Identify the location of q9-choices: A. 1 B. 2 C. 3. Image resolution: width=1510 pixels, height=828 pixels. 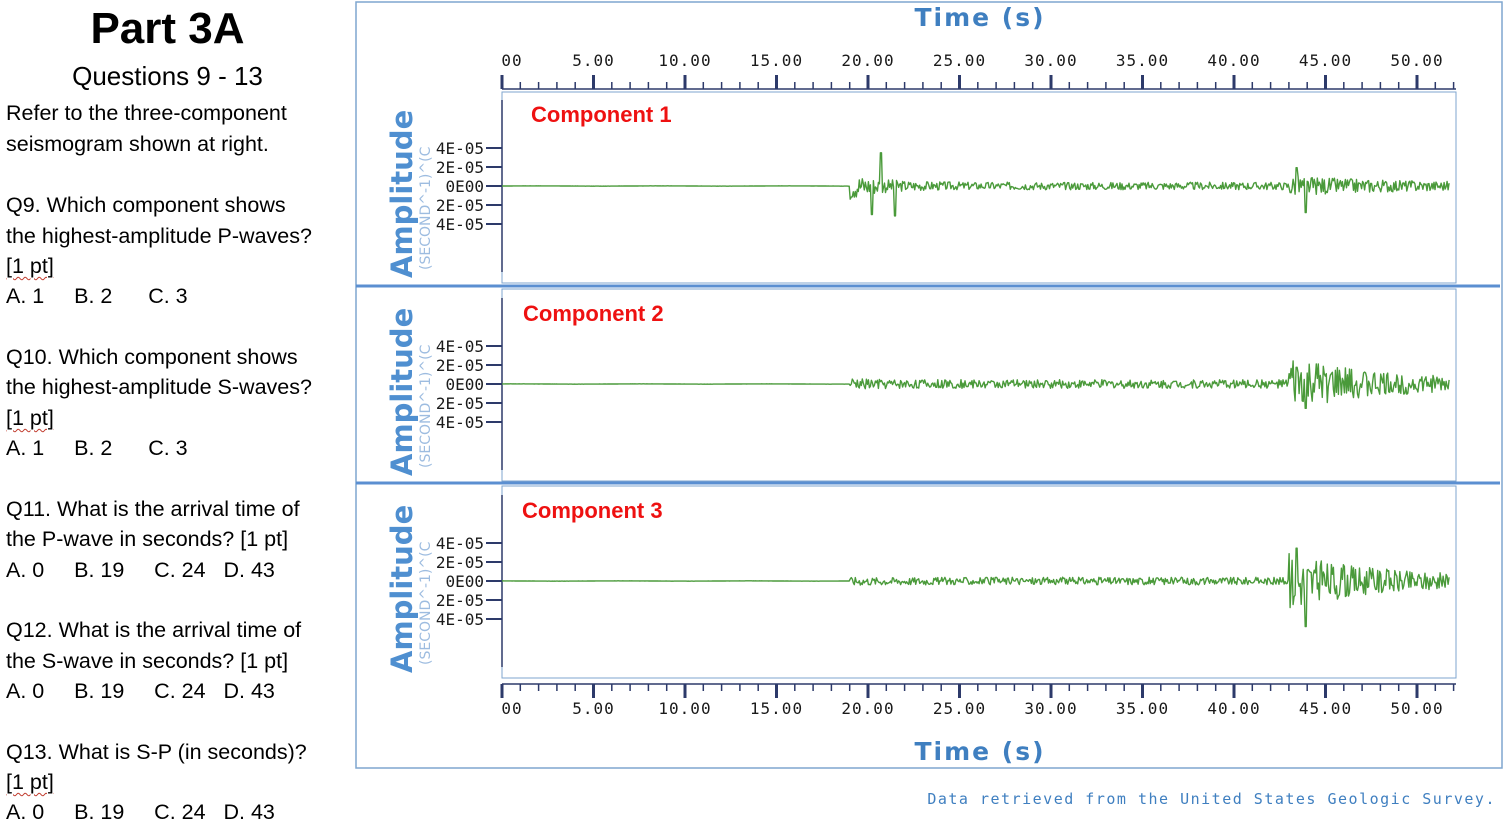
(97, 296).